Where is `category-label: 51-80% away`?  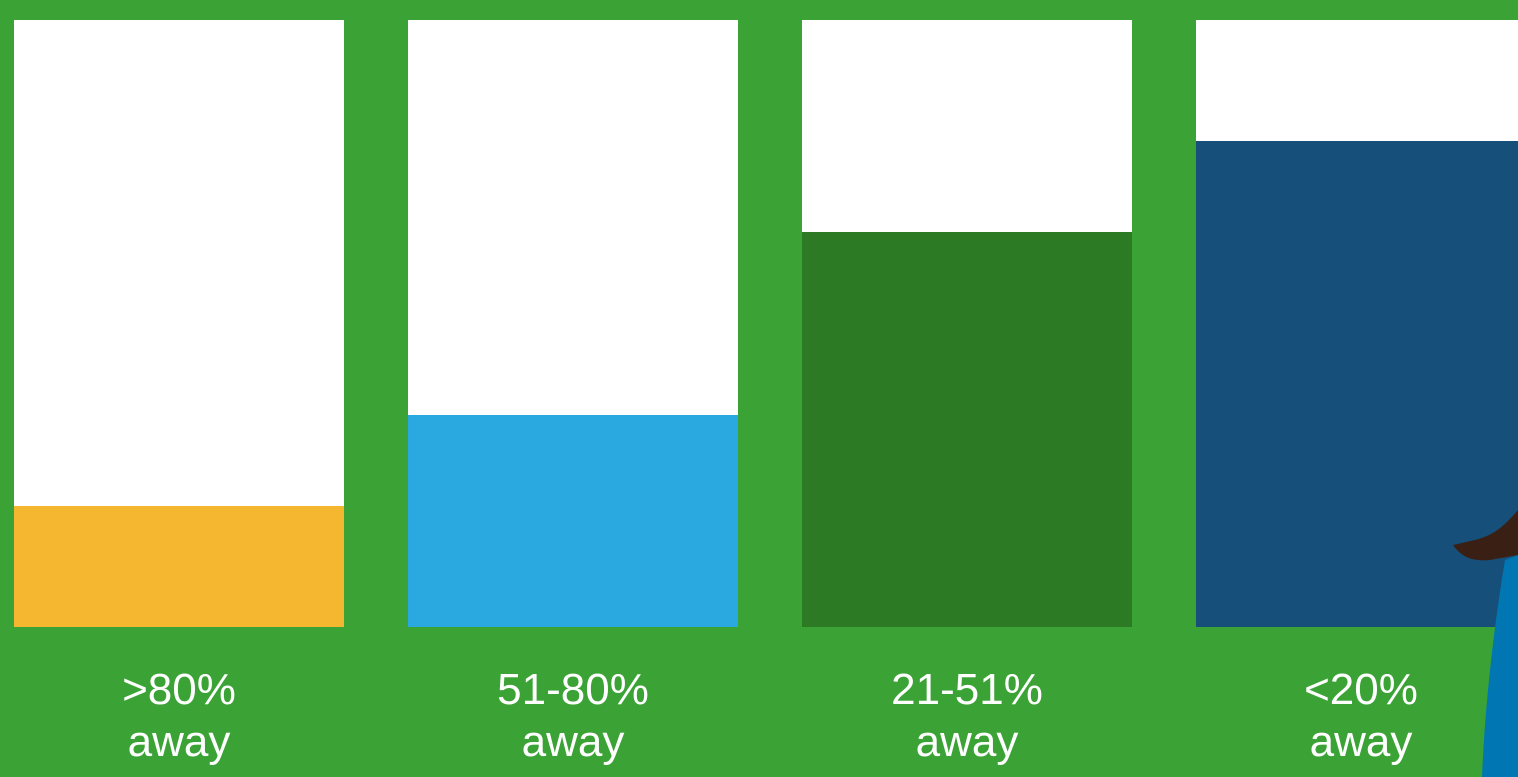
category-label: 51-80% away is located at coordinates (573, 715).